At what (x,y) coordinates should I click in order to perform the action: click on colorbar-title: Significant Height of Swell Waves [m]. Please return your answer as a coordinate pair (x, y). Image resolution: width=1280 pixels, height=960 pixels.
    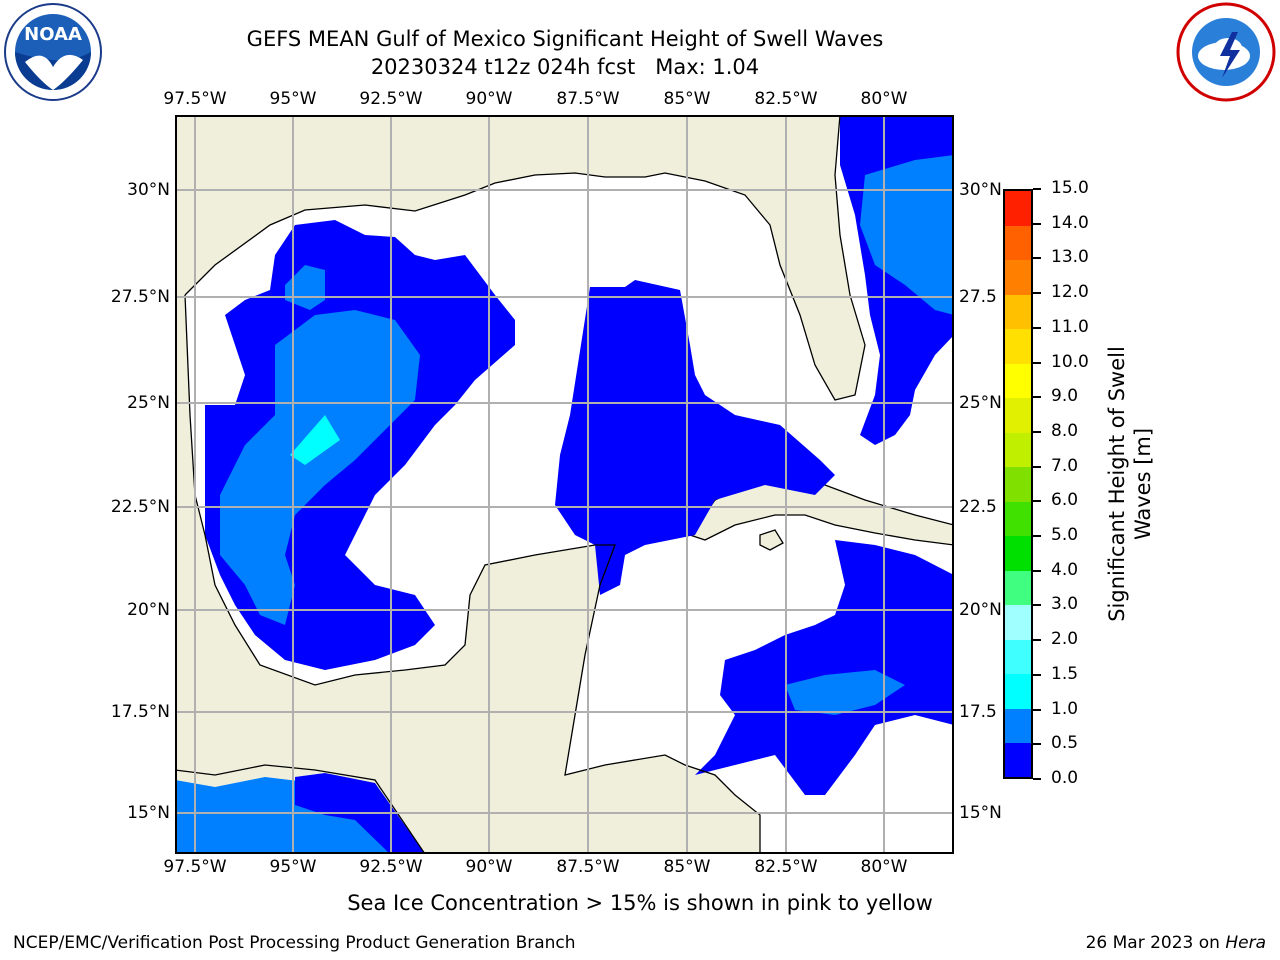
    Looking at the image, I should click on (1130, 484).